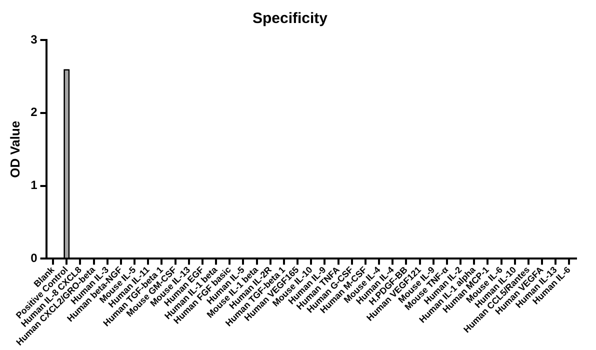  What do you see at coordinates (14, 149) in the screenshot?
I see `y-axis-title: OD Value` at bounding box center [14, 149].